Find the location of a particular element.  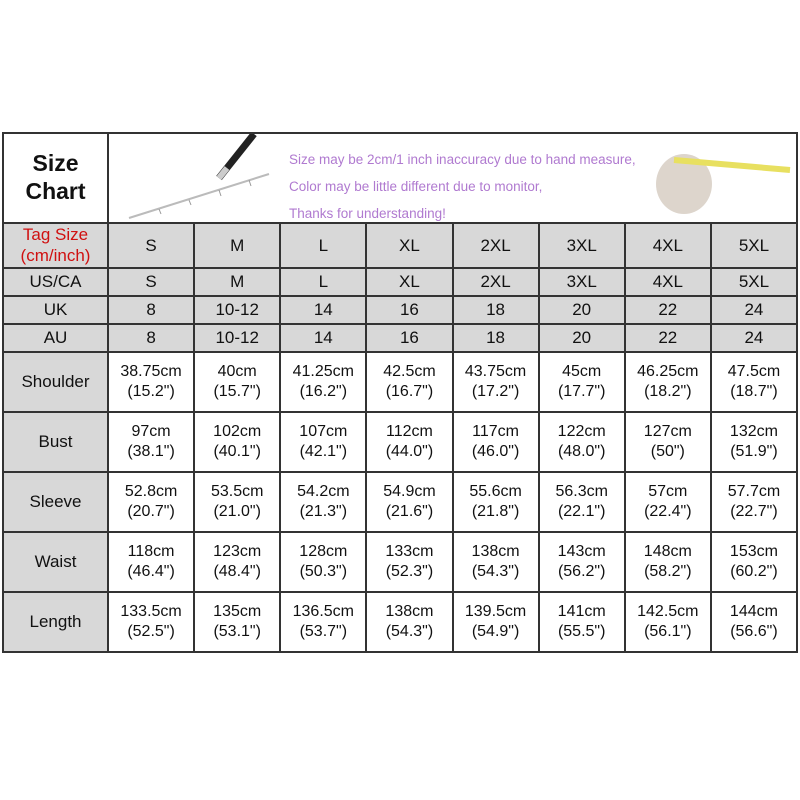

size-cell: XL is located at coordinates (409, 281).